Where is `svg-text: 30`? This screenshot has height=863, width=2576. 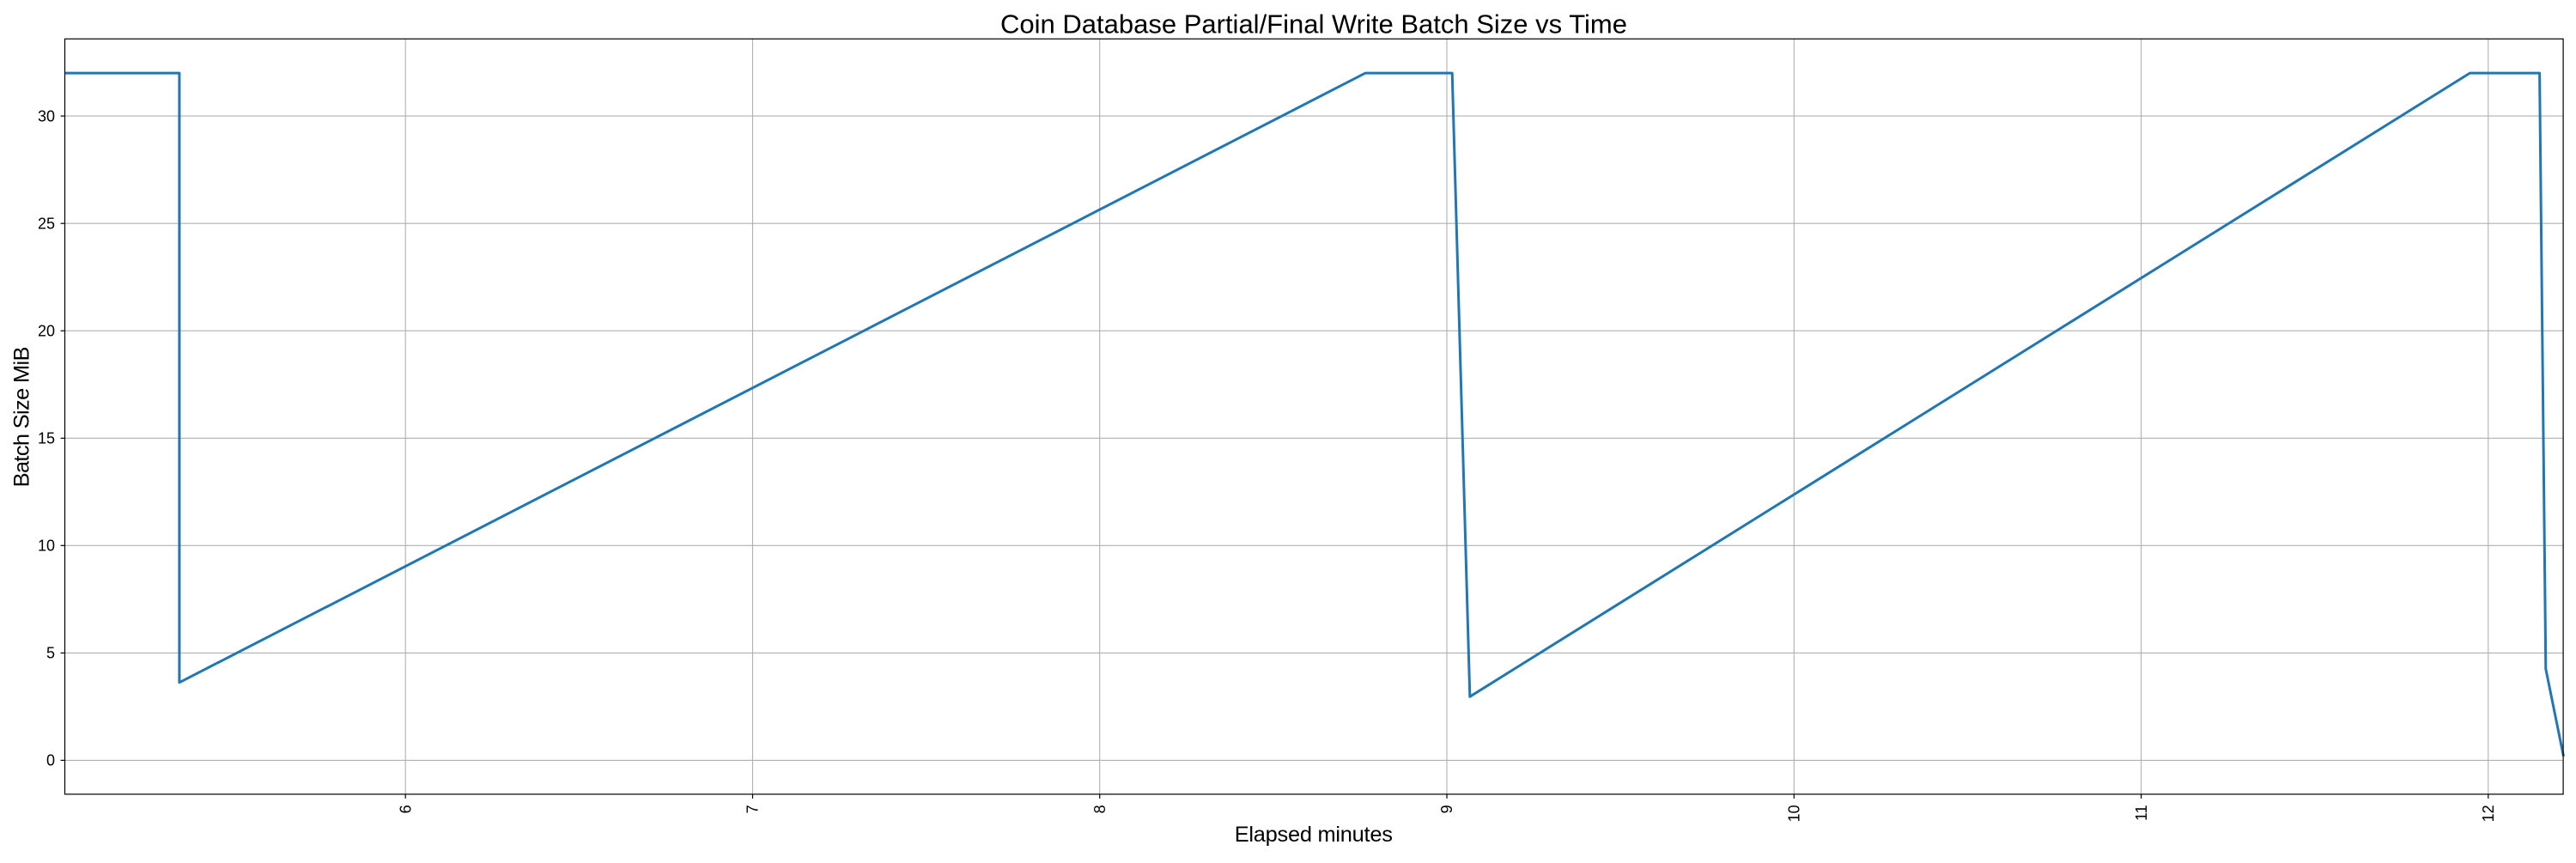 svg-text: 30 is located at coordinates (46, 116).